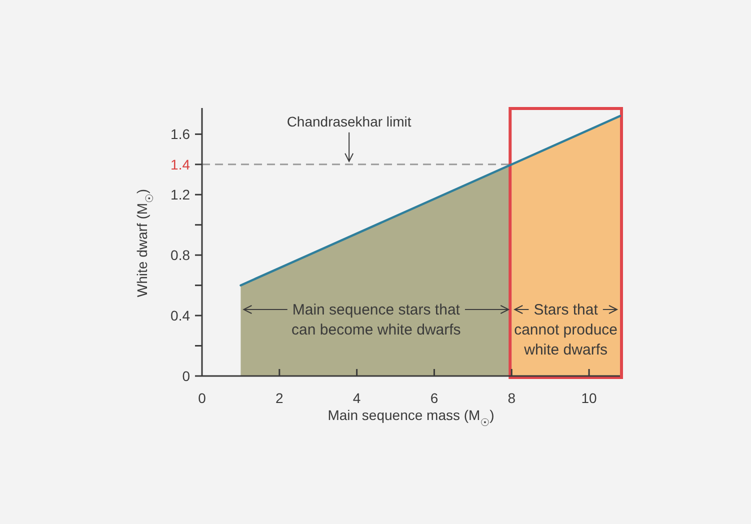 Image resolution: width=751 pixels, height=524 pixels. What do you see at coordinates (589, 398) in the screenshot?
I see `x-tick-label: 10` at bounding box center [589, 398].